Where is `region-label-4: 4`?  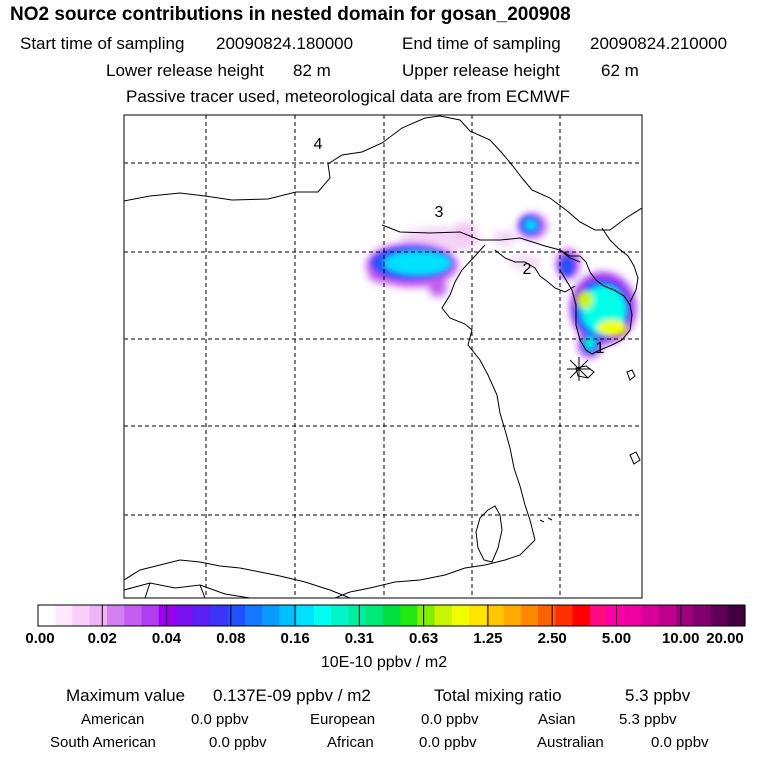 region-label-4: 4 is located at coordinates (318, 144).